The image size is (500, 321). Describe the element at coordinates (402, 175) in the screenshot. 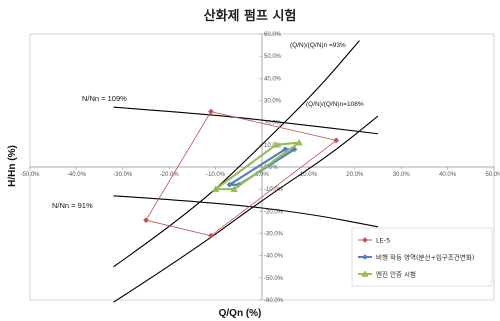

I see `x-tick-label: 30.0%` at that location.